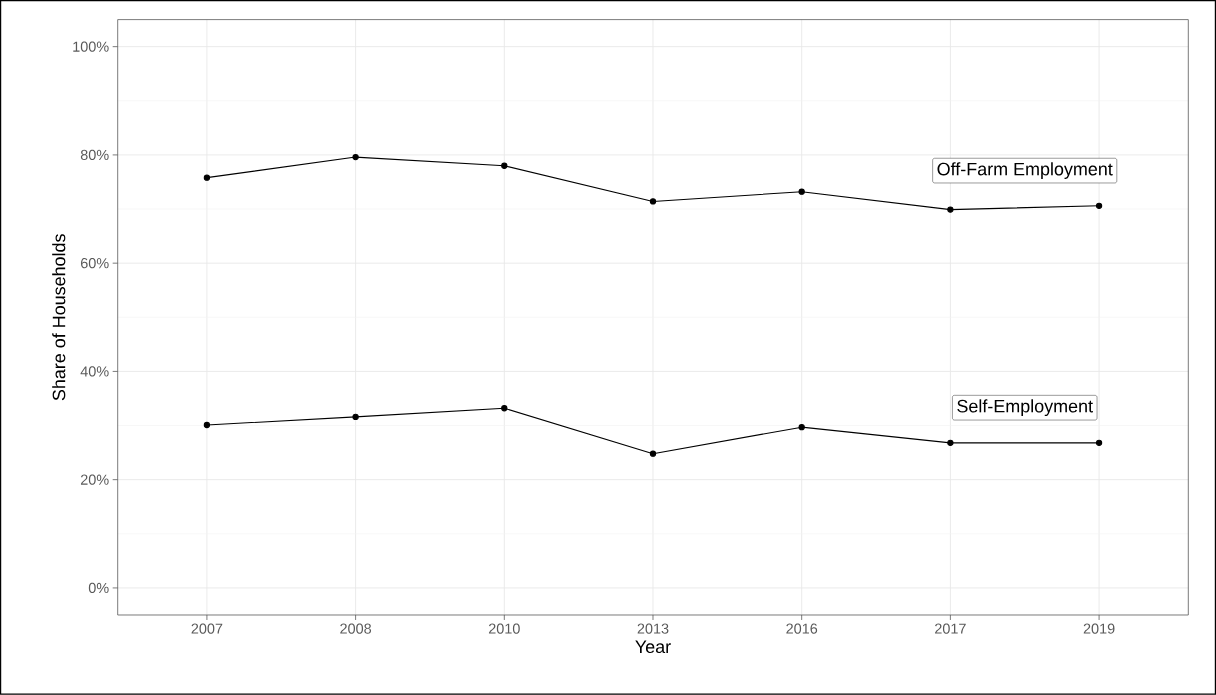 Image resolution: width=1216 pixels, height=695 pixels. Describe the element at coordinates (1025, 408) in the screenshot. I see `legend-label: Self-Employment` at that location.